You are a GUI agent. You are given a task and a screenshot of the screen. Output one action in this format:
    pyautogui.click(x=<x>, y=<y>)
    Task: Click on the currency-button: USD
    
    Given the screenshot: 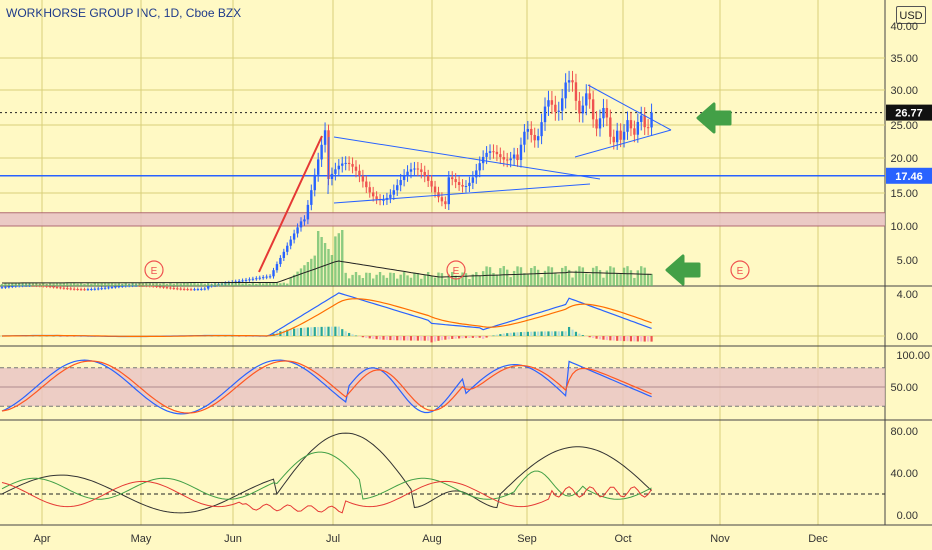 What is the action you would take?
    pyautogui.click(x=911, y=15)
    